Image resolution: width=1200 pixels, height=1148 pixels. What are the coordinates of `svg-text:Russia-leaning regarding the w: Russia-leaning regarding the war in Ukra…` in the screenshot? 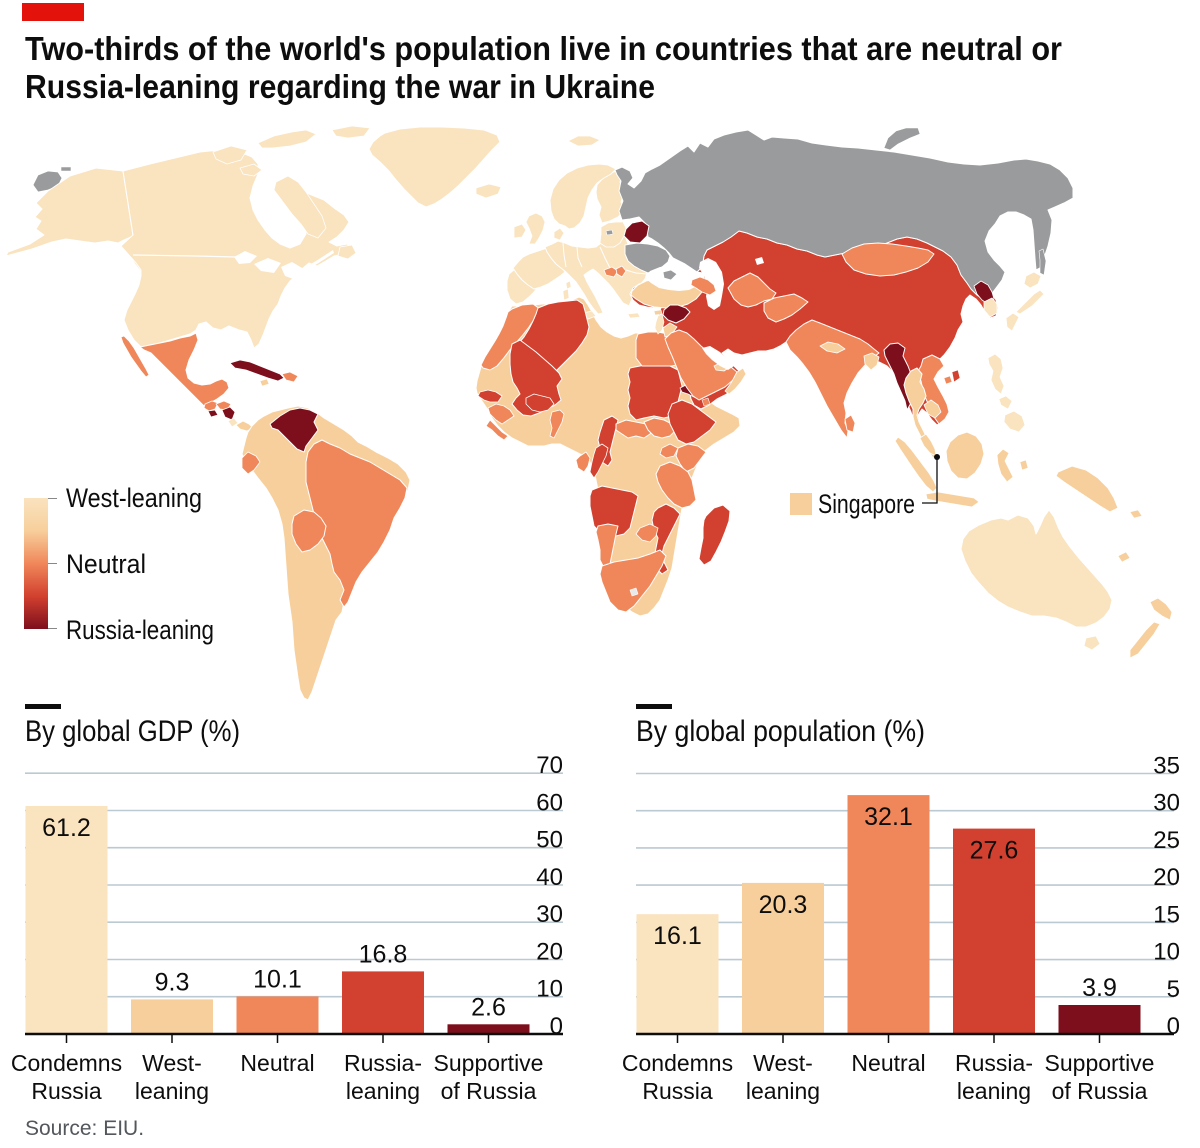 It's located at (340, 86).